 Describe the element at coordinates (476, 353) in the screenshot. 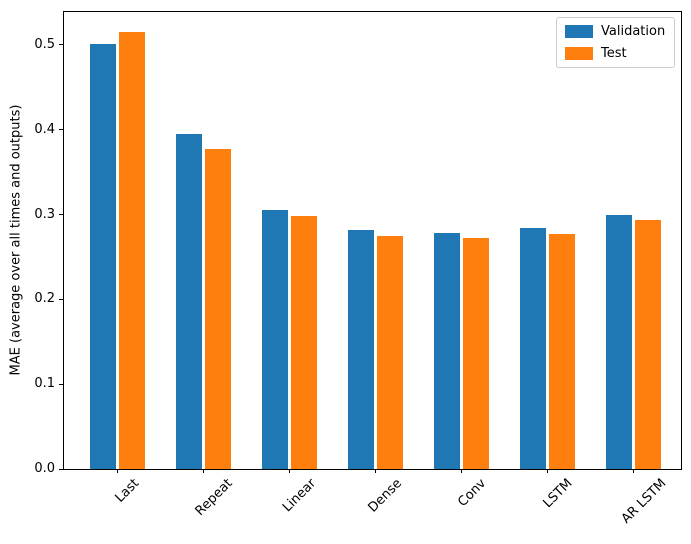

I see `bar-test-conv` at that location.